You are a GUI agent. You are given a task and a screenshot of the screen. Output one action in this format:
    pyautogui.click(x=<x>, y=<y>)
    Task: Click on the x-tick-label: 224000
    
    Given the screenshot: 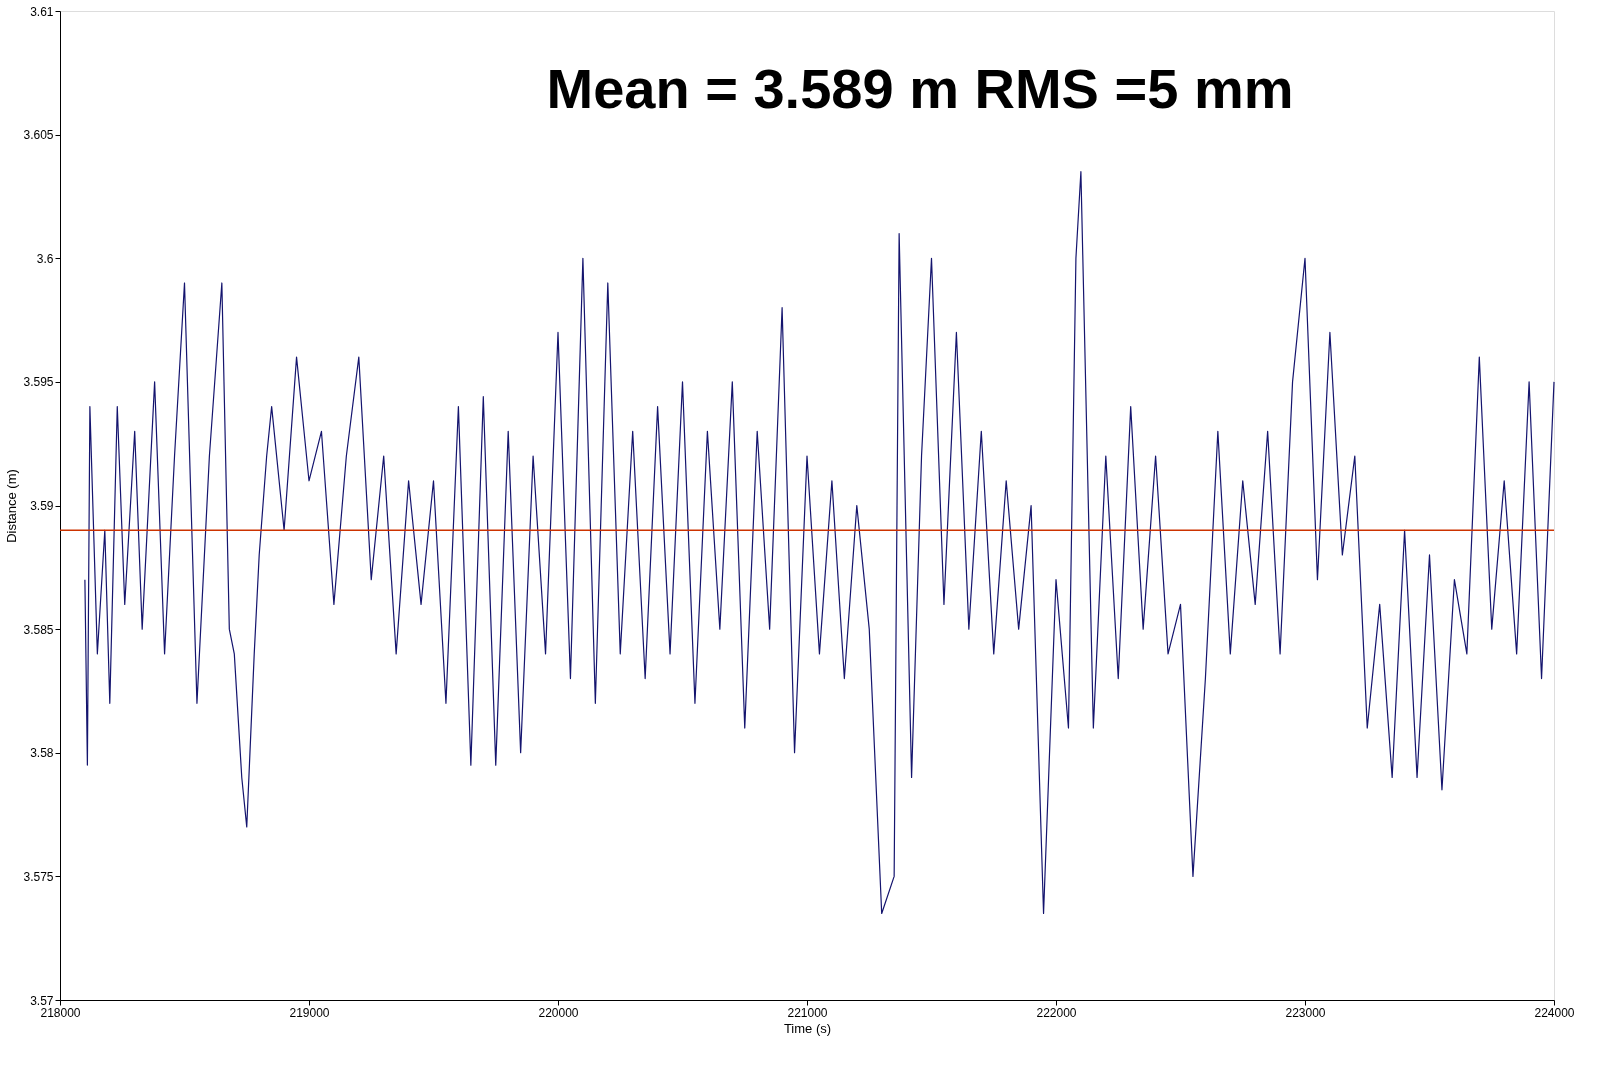 What is the action you would take?
    pyautogui.click(x=1554, y=1012)
    